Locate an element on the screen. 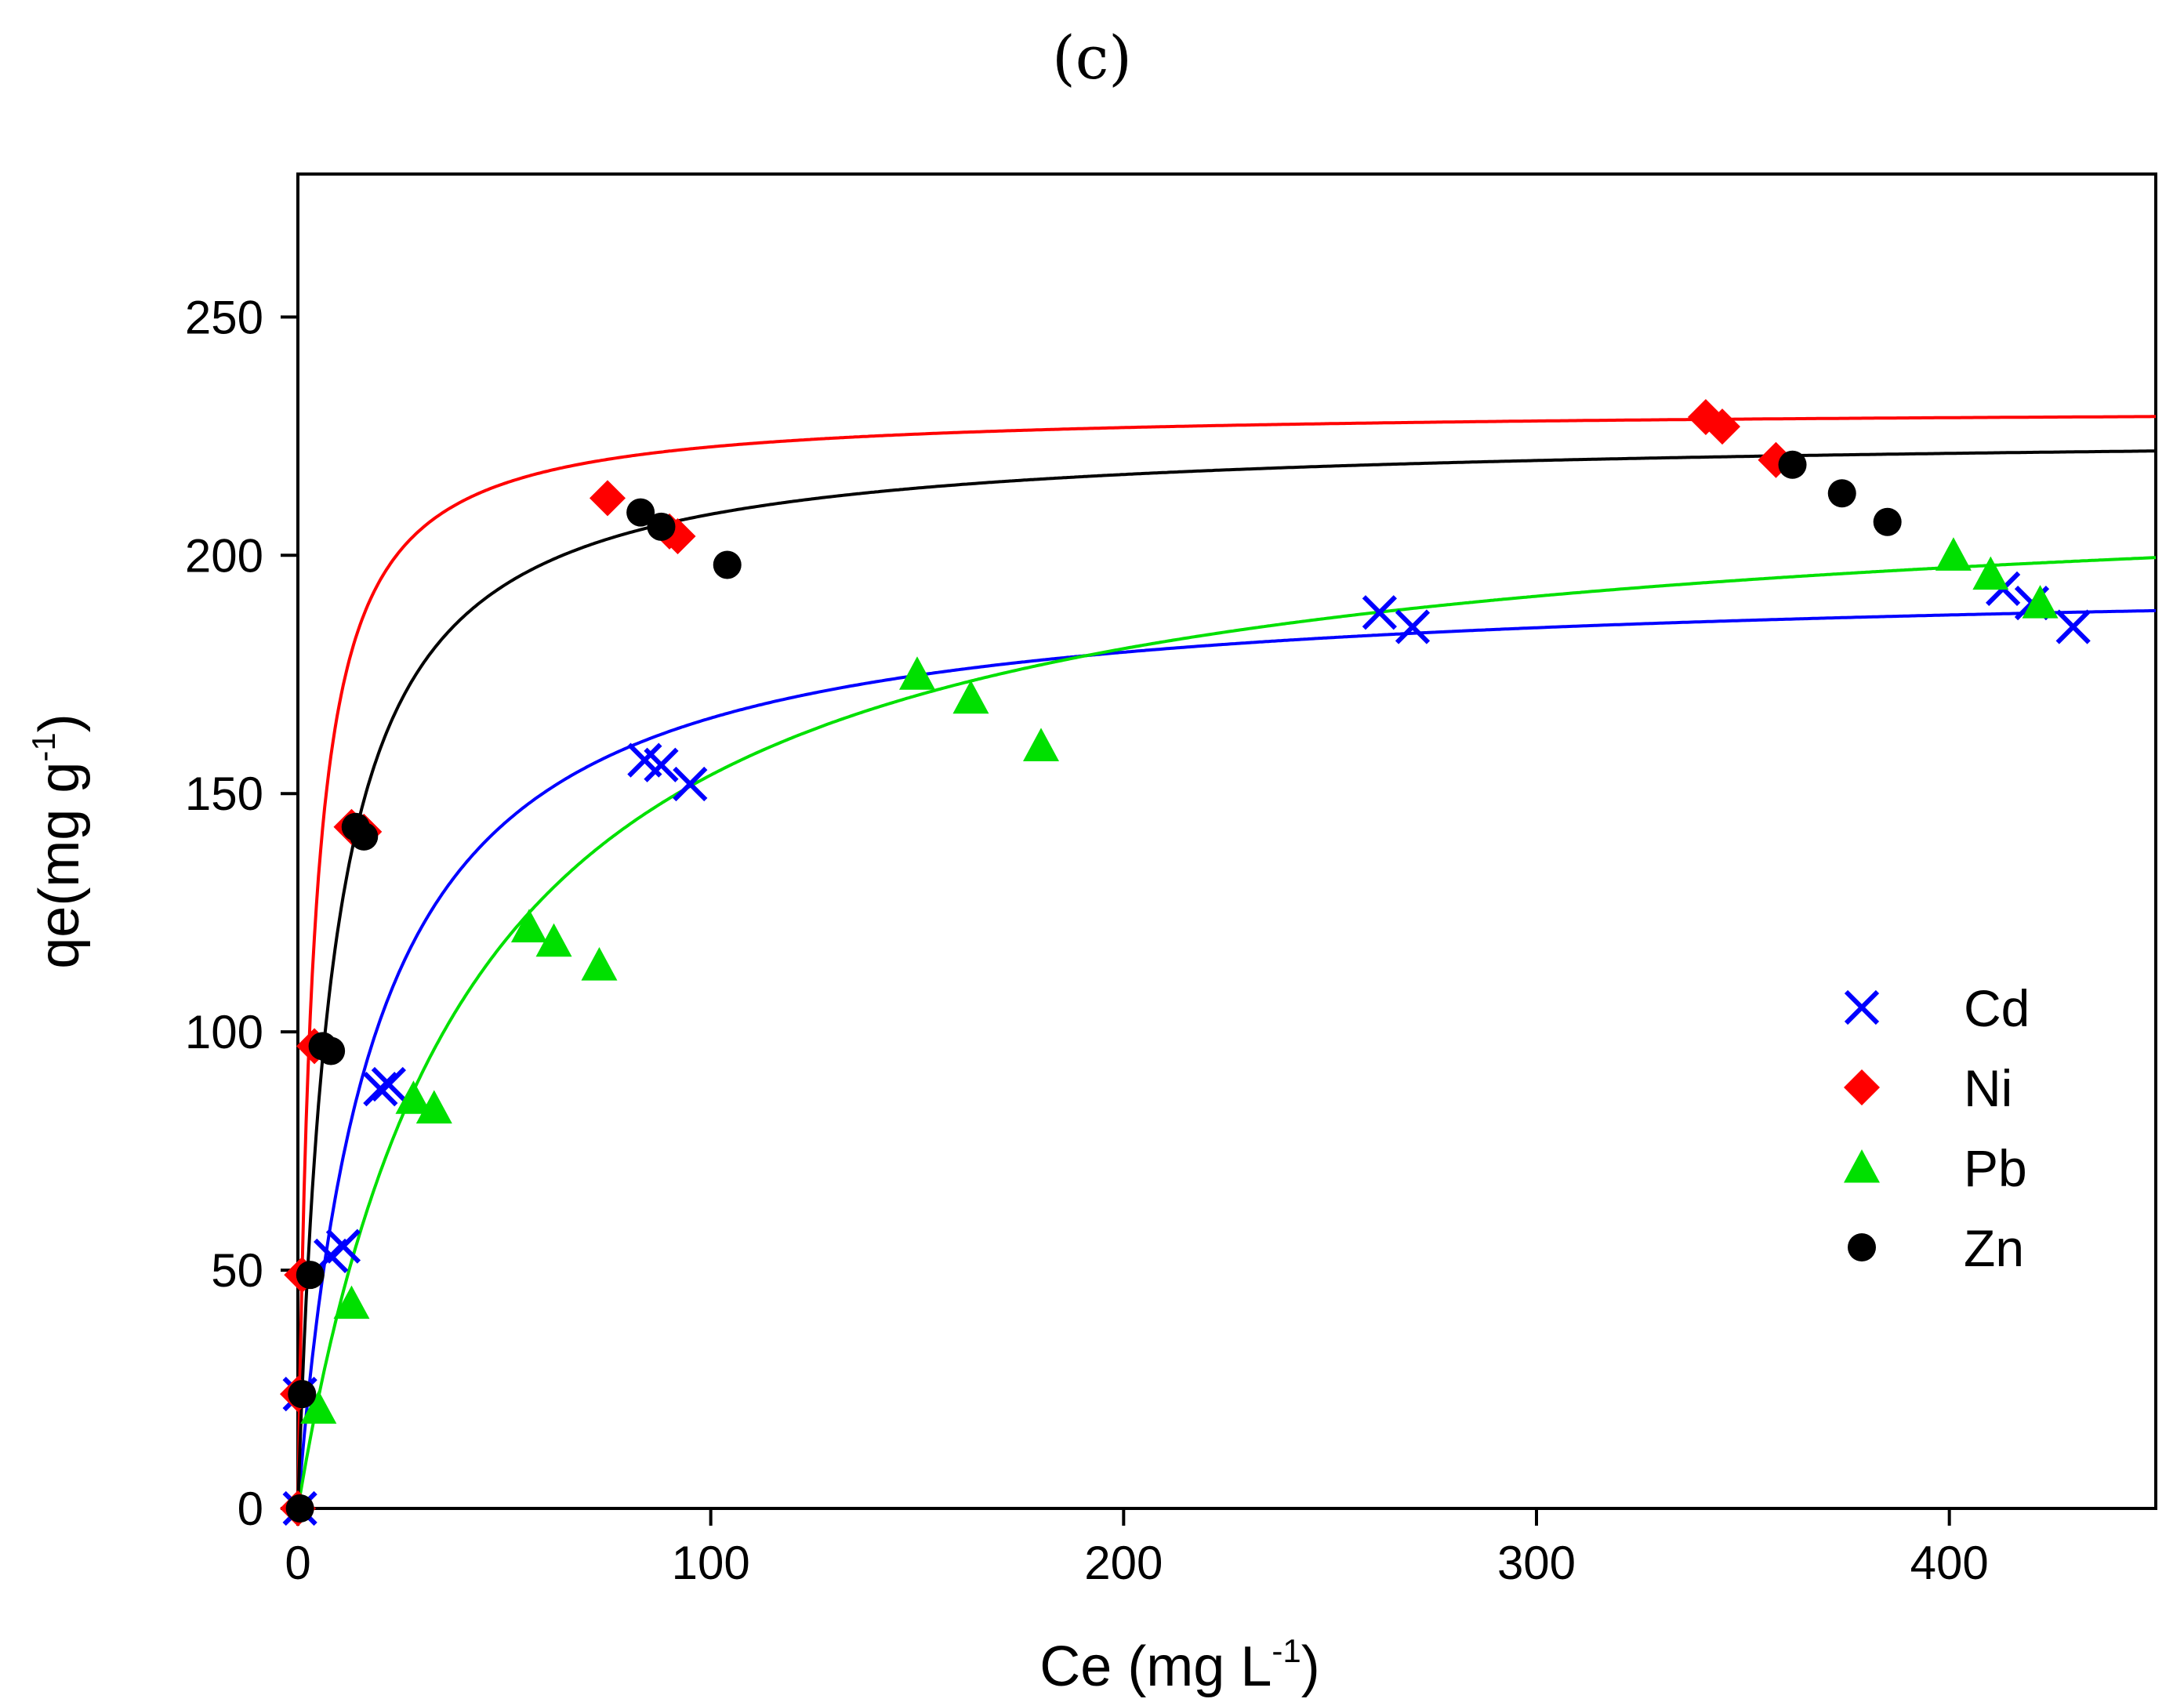 This screenshot has height=1706, width=2184. legend: Cd Ni Pb Zn is located at coordinates (1937, 1128).